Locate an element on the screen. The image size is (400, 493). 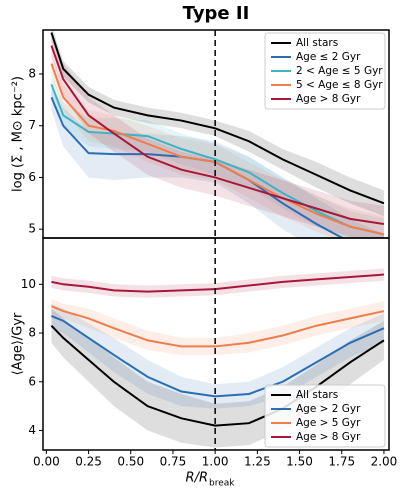
legend-label: Age > 5 Gyr is located at coordinates (328, 423).